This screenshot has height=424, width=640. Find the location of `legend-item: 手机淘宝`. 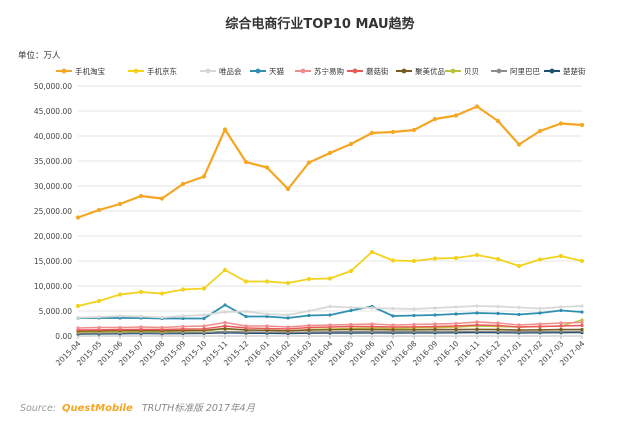

legend-item: 手机淘宝 is located at coordinates (80, 71).